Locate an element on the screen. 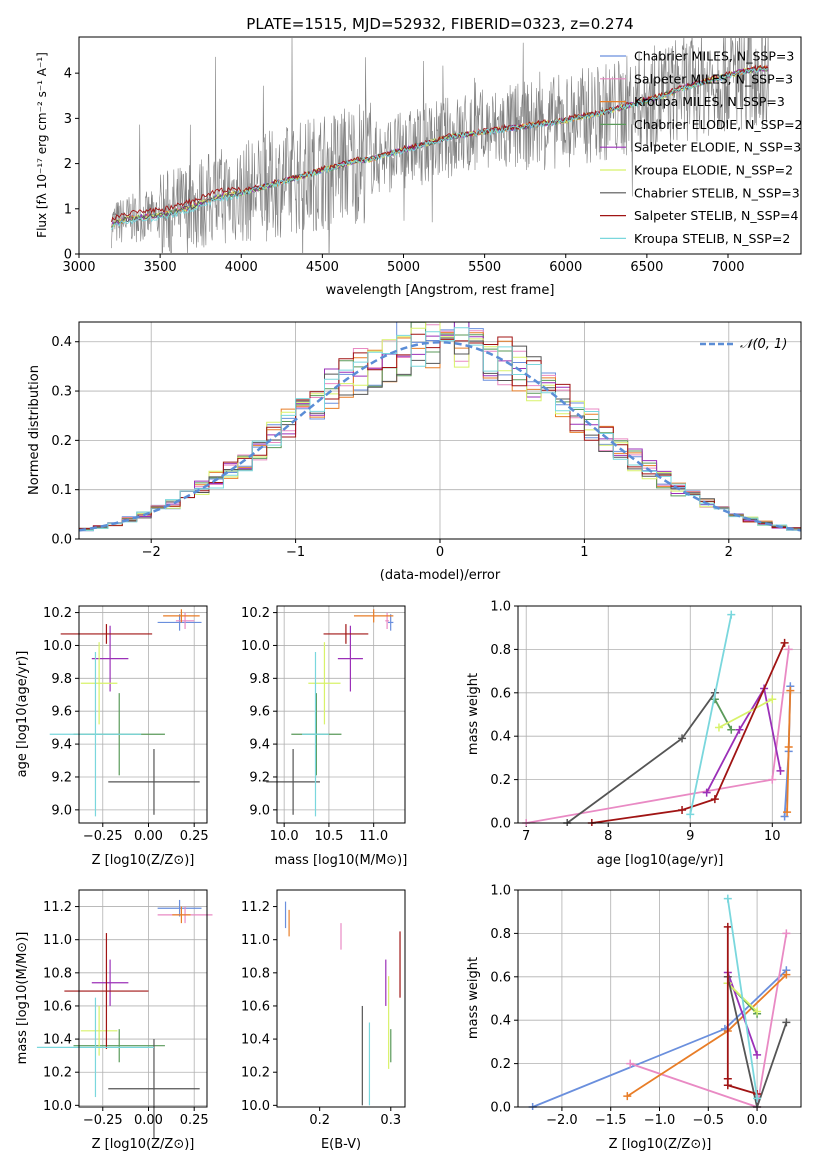 This screenshot has width=819, height=1170. x-tick-label: 5500 is located at coordinates (484, 267).